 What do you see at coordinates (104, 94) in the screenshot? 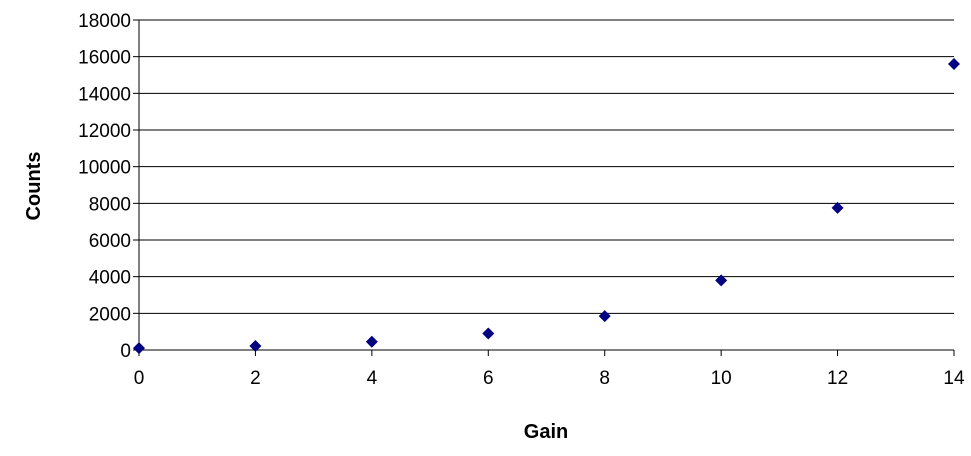
I see `y-tick-label: 14000` at bounding box center [104, 94].